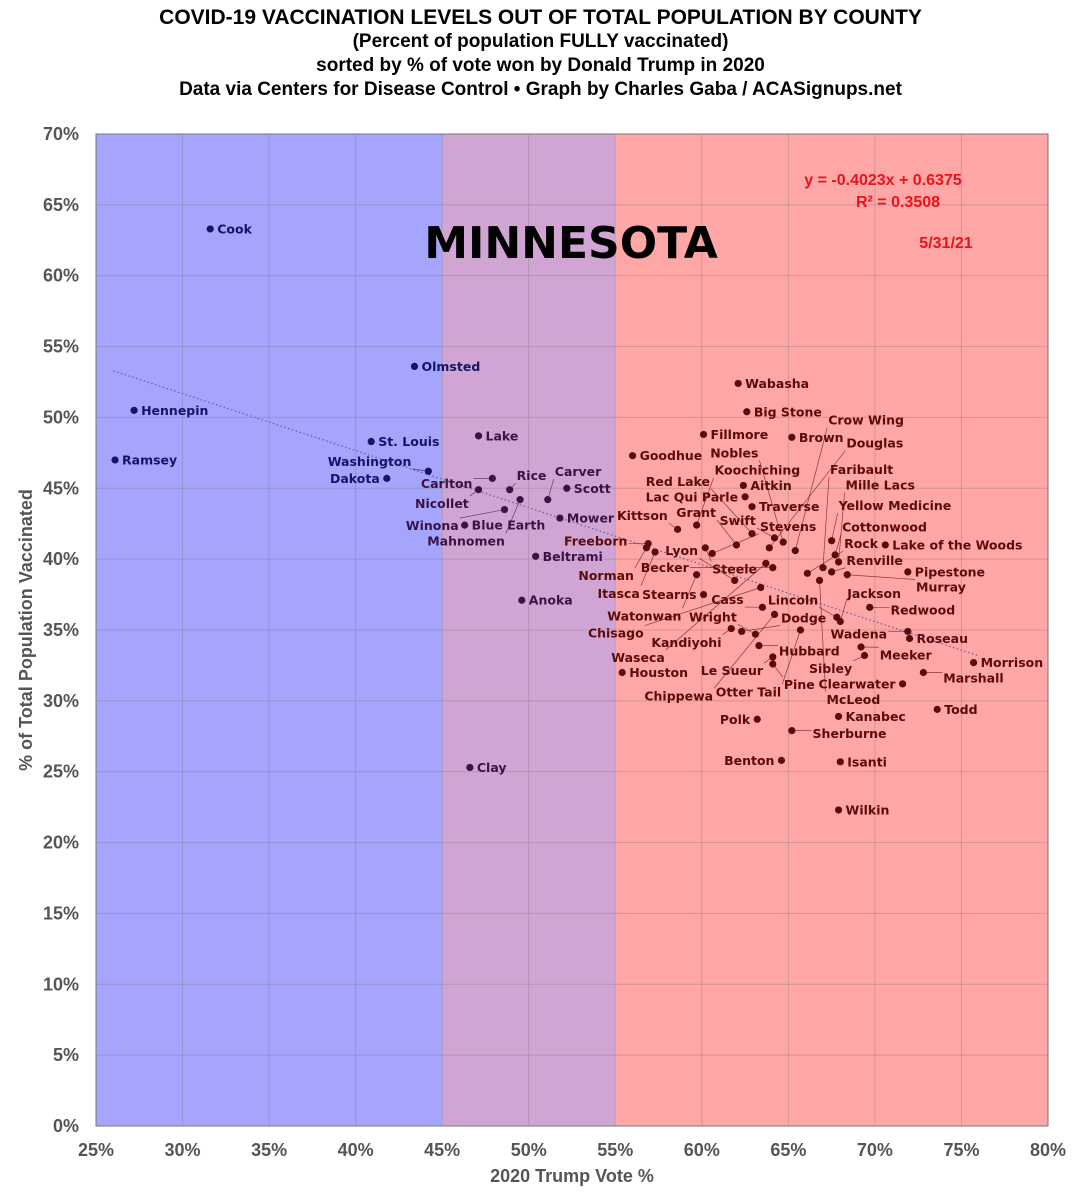 This screenshot has height=1200, width=1081. What do you see at coordinates (906, 654) in the screenshot?
I see `point-label: Meeker` at bounding box center [906, 654].